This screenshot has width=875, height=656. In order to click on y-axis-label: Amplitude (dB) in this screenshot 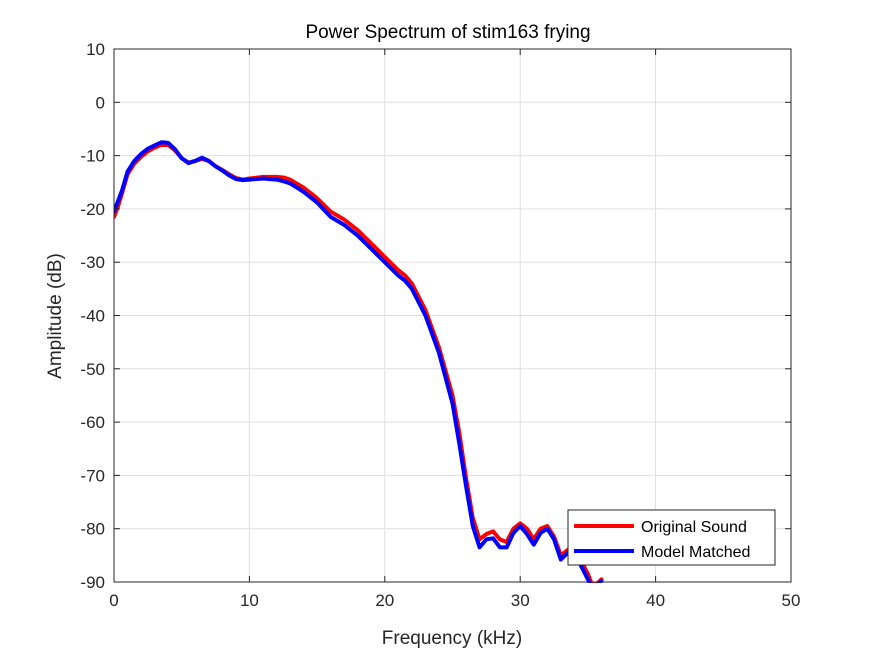, I will do `click(55, 316)`.